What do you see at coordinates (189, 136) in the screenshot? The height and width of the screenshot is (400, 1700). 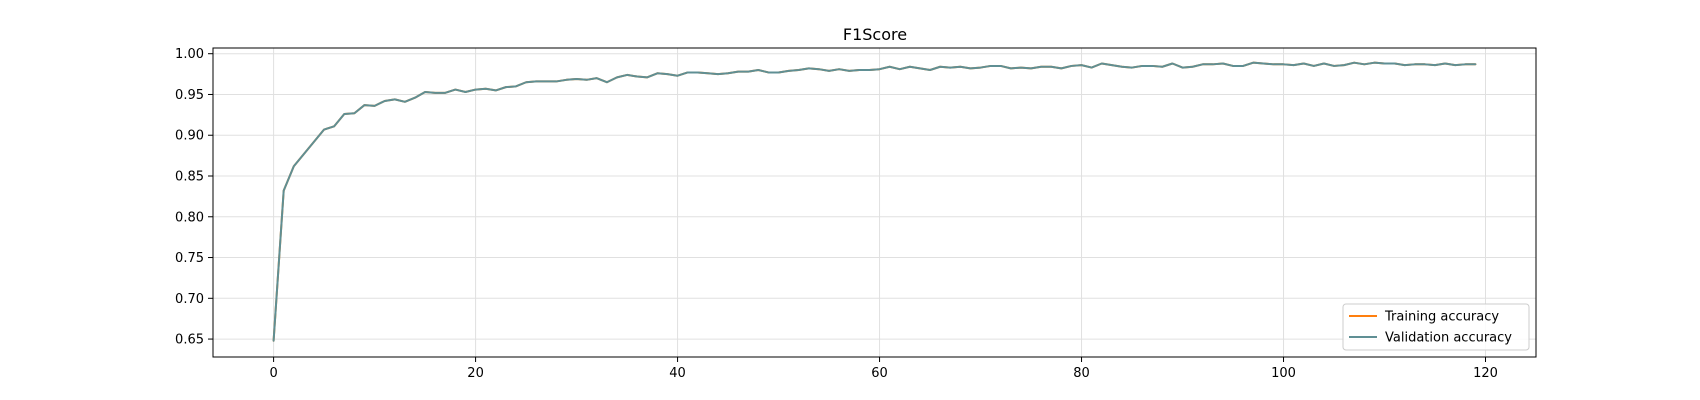 I see `y-tick-label: 0.90` at bounding box center [189, 136].